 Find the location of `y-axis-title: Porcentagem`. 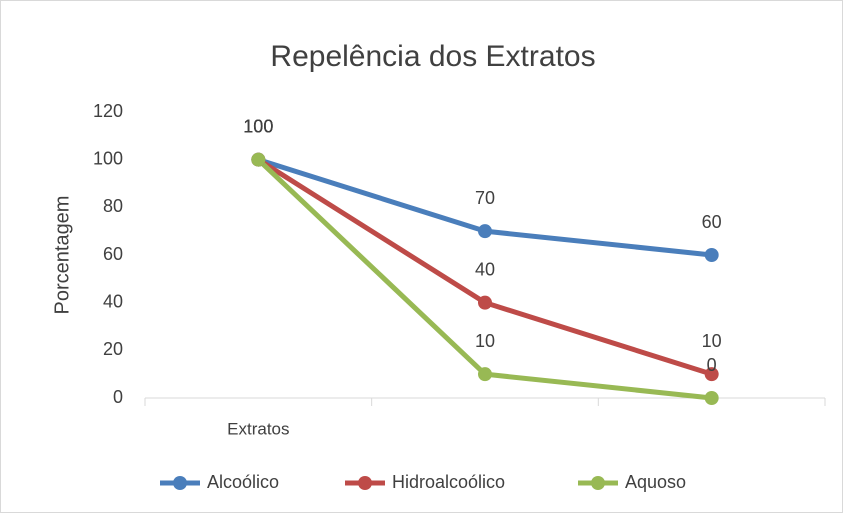

y-axis-title: Porcentagem is located at coordinates (62, 255).